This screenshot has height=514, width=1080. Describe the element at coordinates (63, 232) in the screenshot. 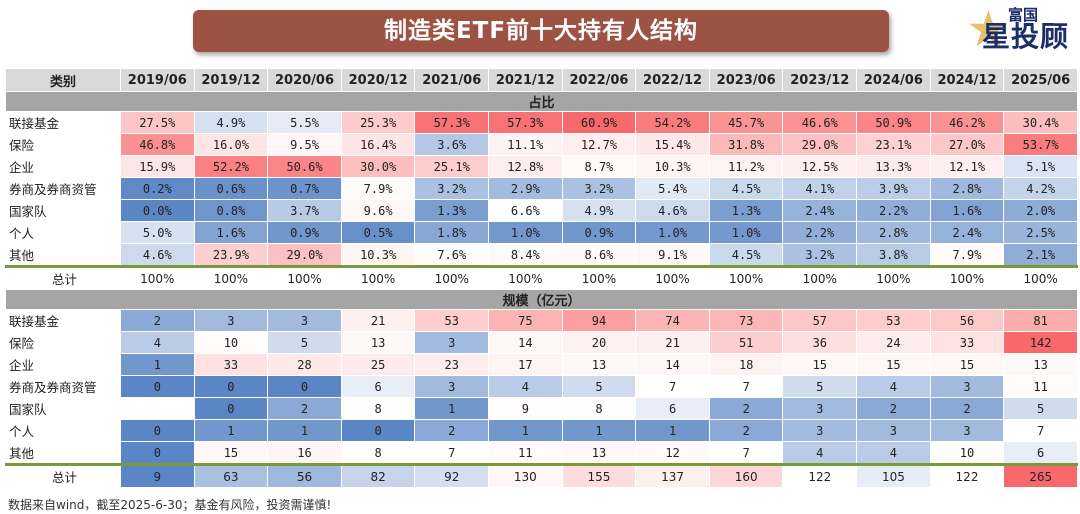

I see `row-label: 个人` at that location.